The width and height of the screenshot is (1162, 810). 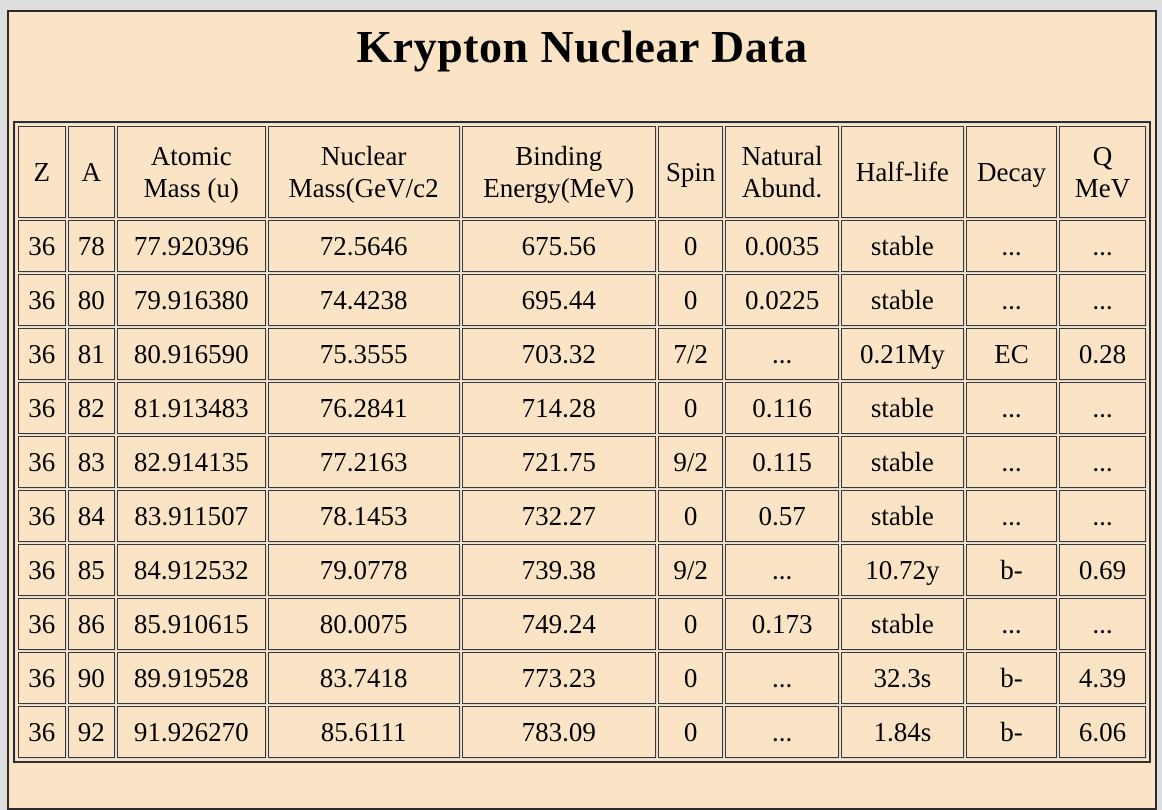 What do you see at coordinates (363, 172) in the screenshot?
I see `column-header-nuclear-mass: Nuclear Mass(GeV/c2` at bounding box center [363, 172].